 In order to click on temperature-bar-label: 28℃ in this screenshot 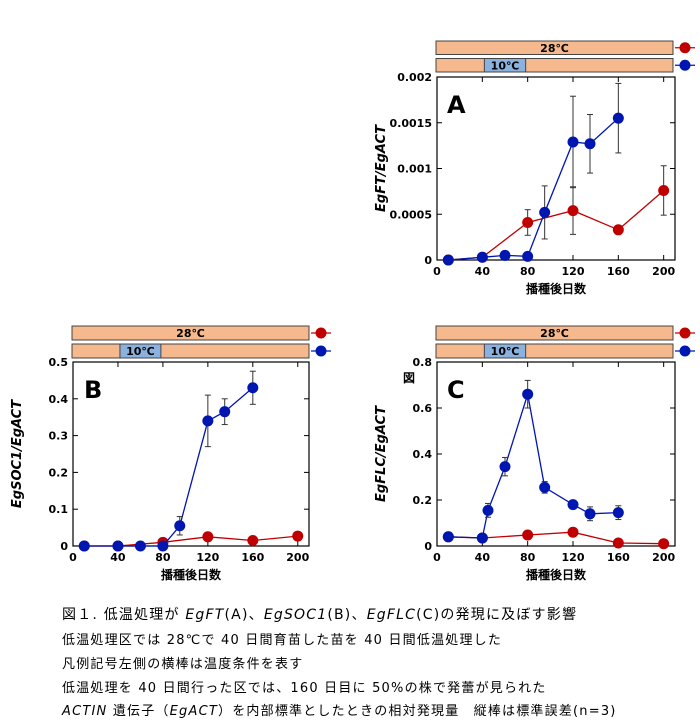, I will do `click(190, 333)`.